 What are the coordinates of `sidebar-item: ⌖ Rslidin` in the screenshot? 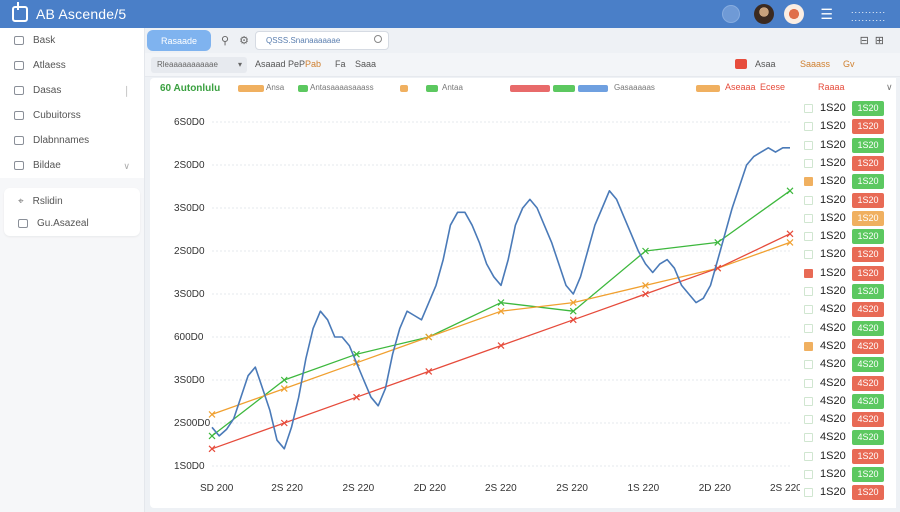 It's located at (72, 201).